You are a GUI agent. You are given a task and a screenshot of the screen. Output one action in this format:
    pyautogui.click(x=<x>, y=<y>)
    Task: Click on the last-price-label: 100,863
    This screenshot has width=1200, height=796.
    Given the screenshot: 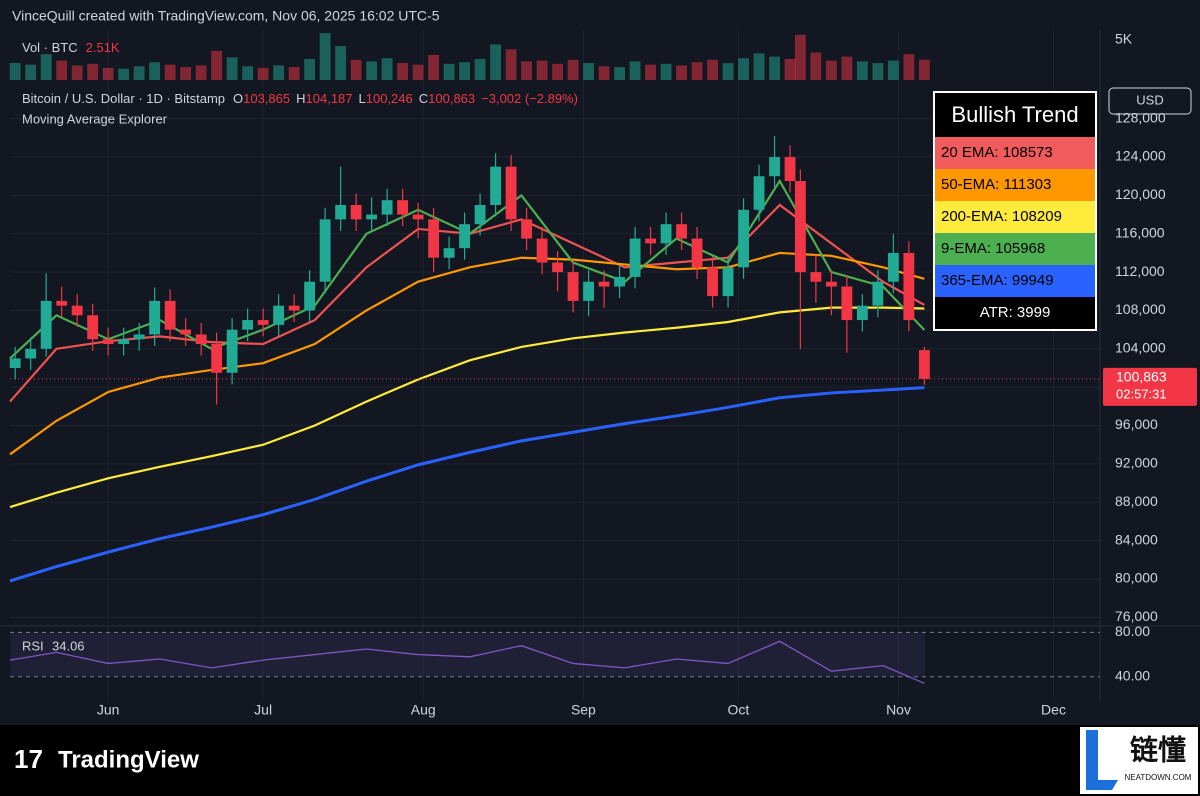 What is the action you would take?
    pyautogui.click(x=1141, y=377)
    